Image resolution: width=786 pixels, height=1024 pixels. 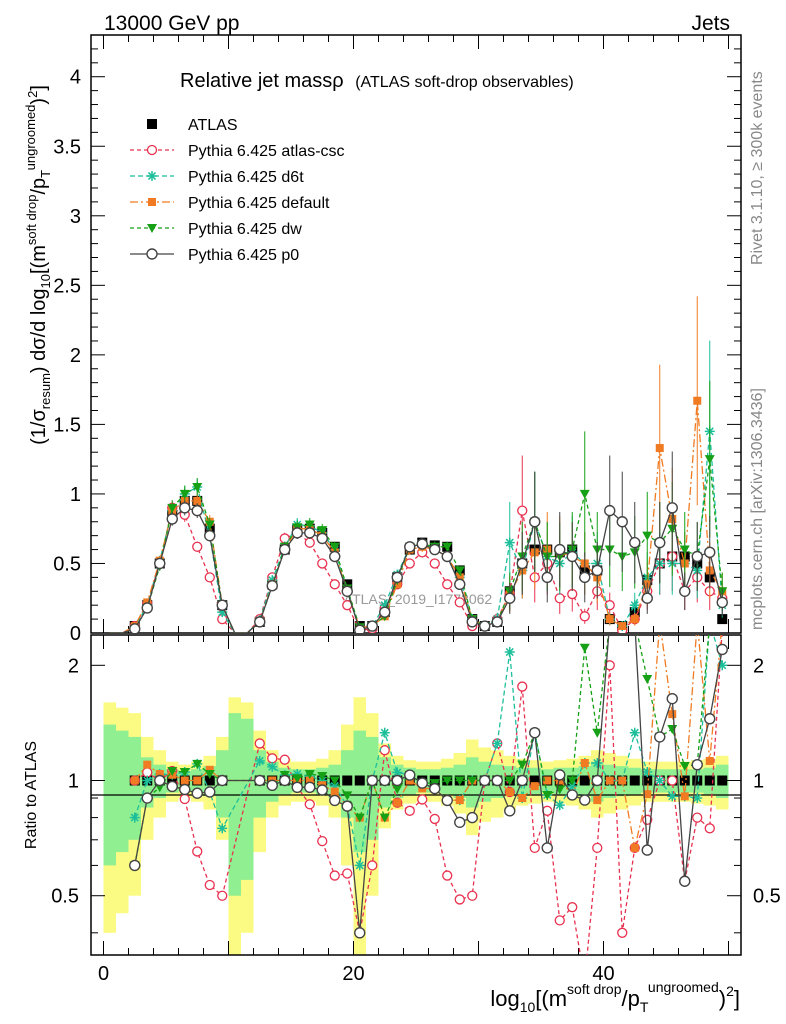 What do you see at coordinates (262, 81) in the screenshot?
I see `chart-title-main: Relative jet massρ` at bounding box center [262, 81].